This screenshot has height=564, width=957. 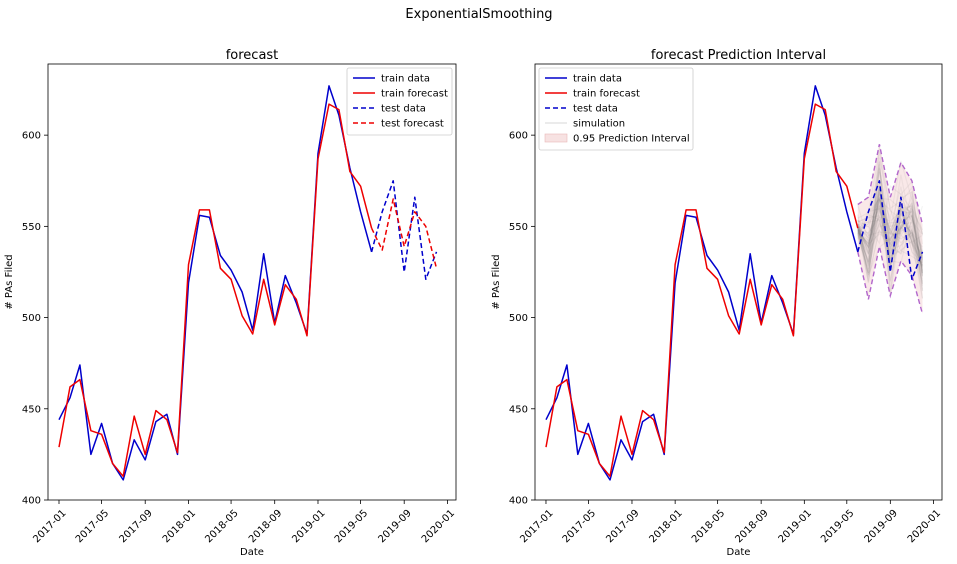 What do you see at coordinates (631, 139) in the screenshot?
I see `legend-label: 0.95 Prediction Interval` at bounding box center [631, 139].